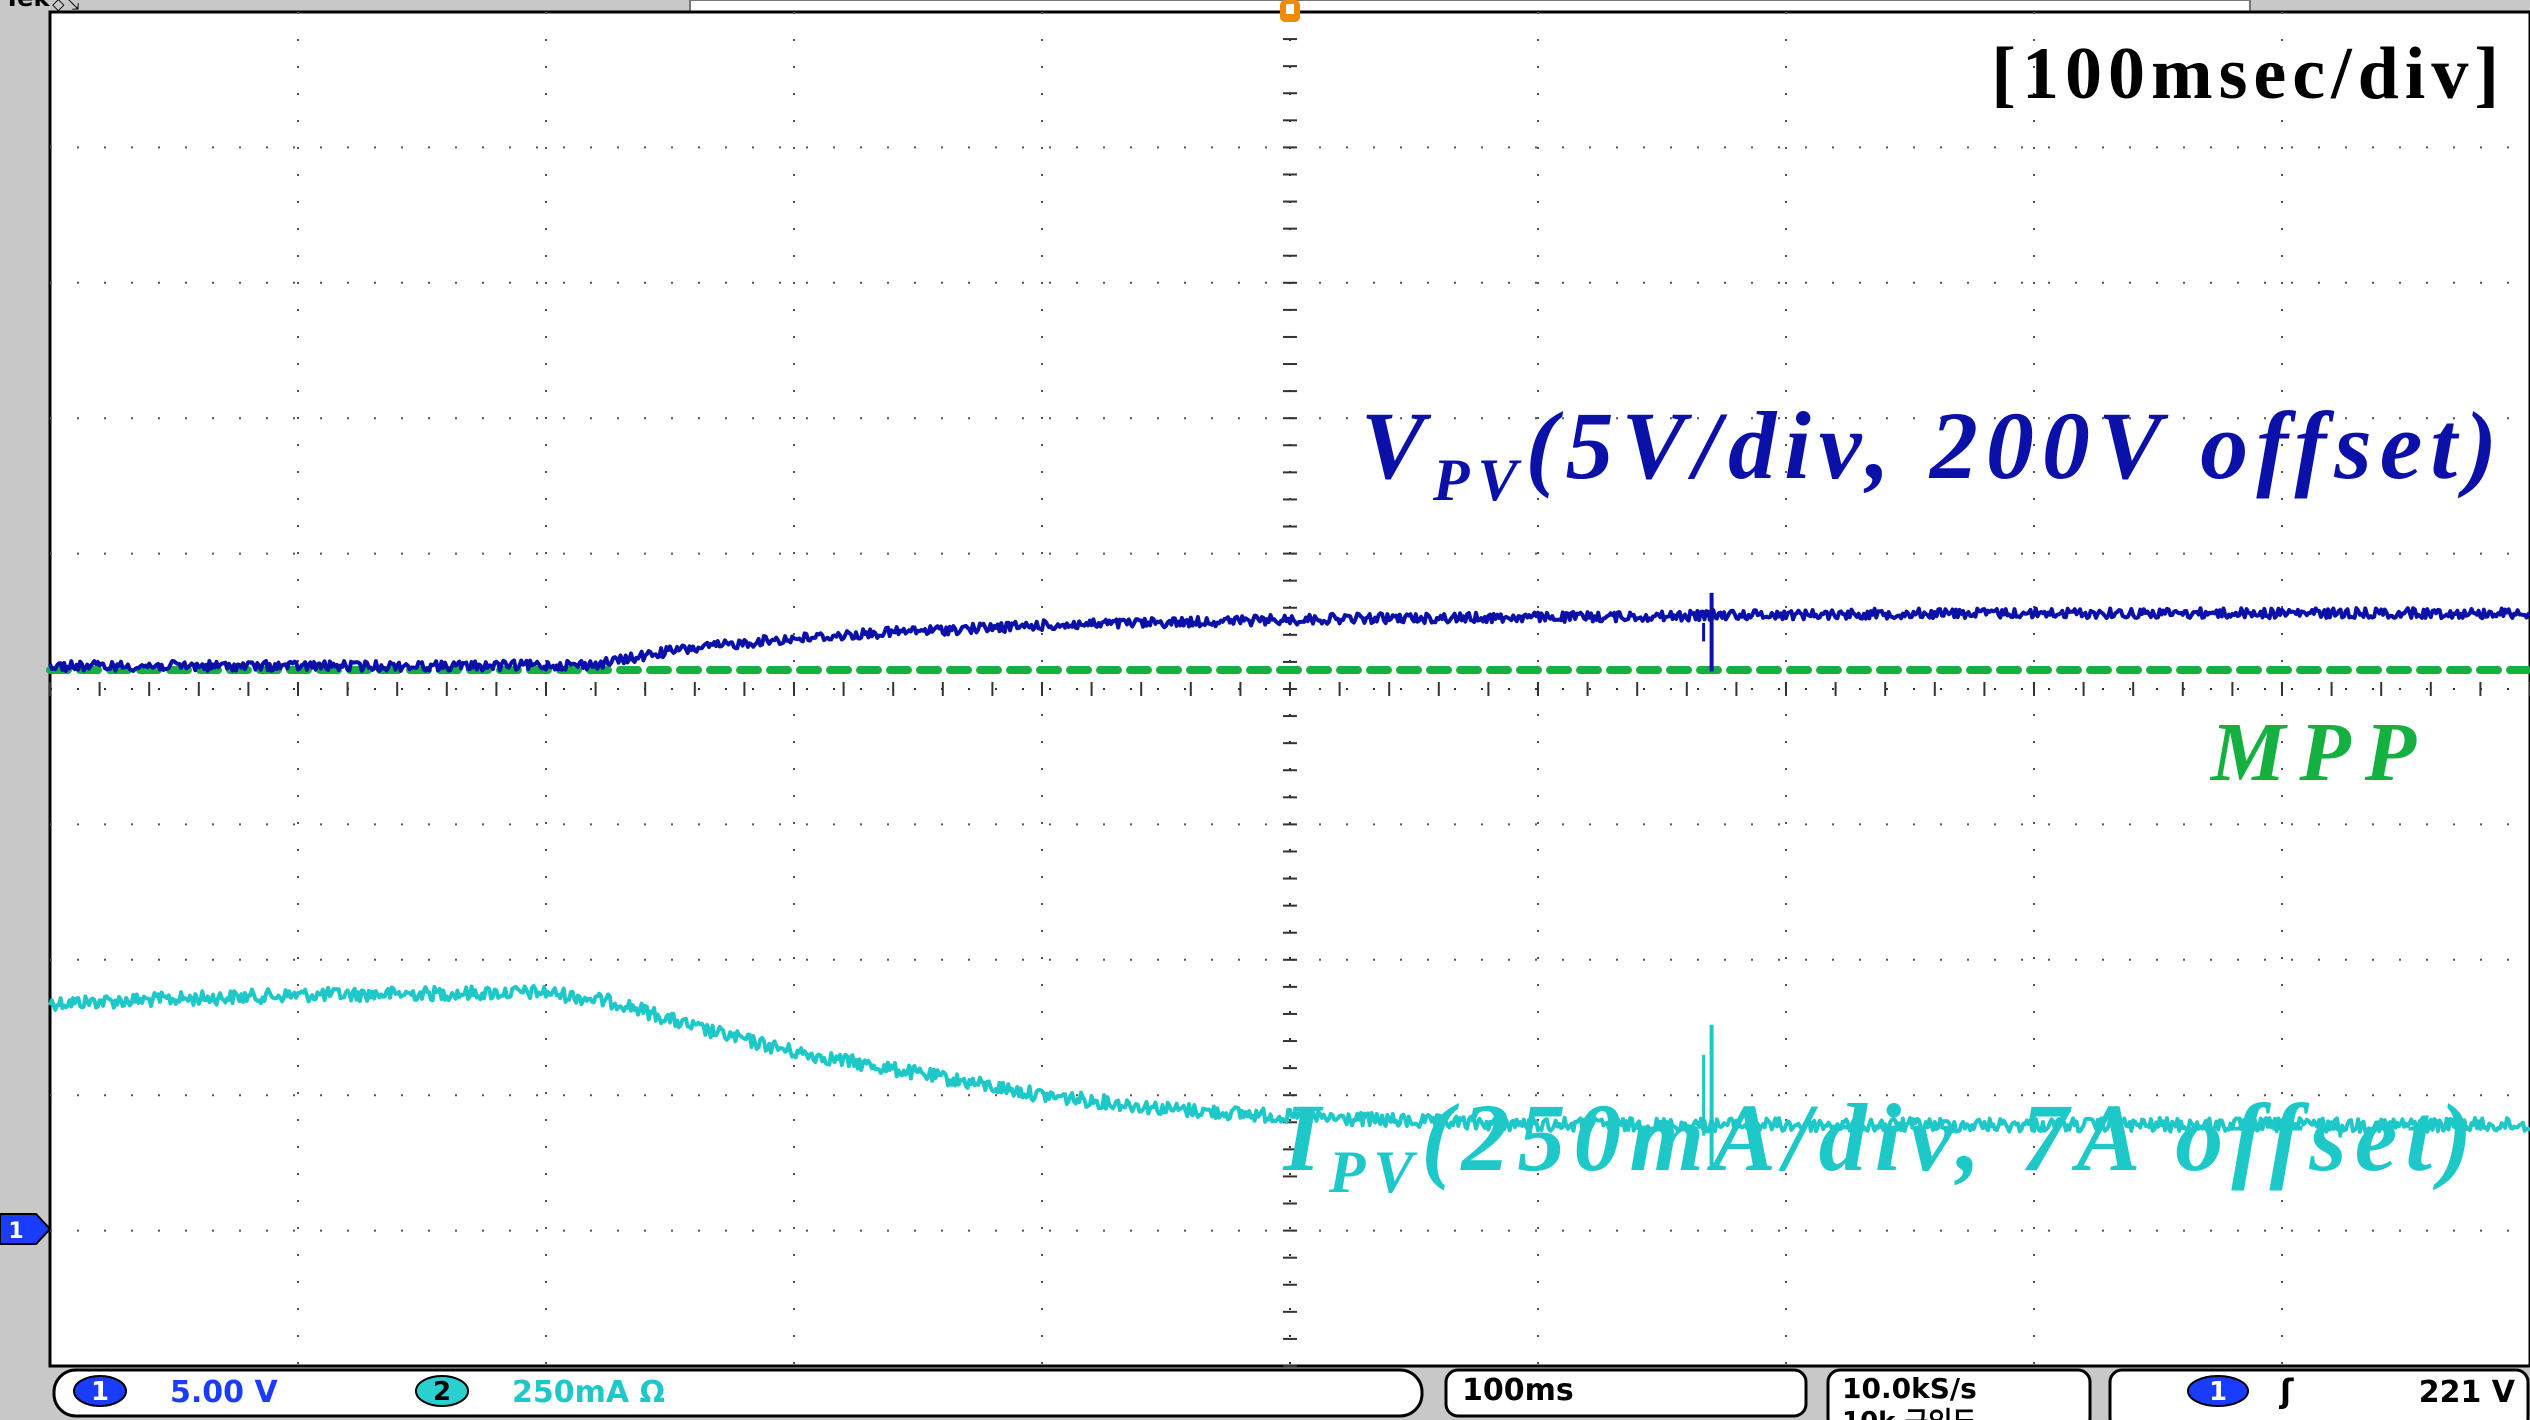 The width and height of the screenshot is (2530, 1420). What do you see at coordinates (1375, 1172) in the screenshot?
I see `ipv-label-sub: PV` at bounding box center [1375, 1172].